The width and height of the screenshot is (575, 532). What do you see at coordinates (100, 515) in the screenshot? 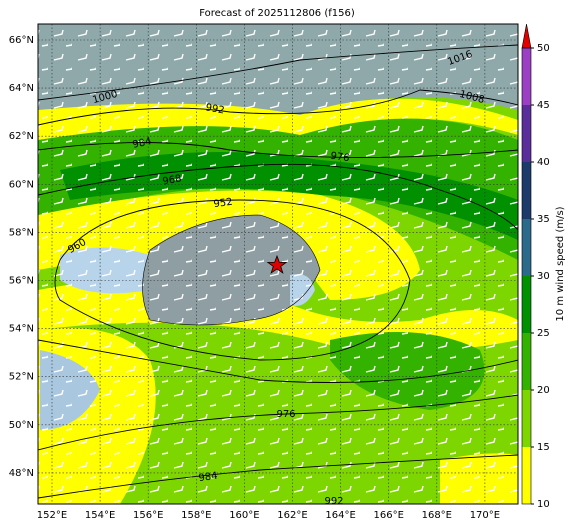
I see `lon-label: 154°E` at bounding box center [100, 515].